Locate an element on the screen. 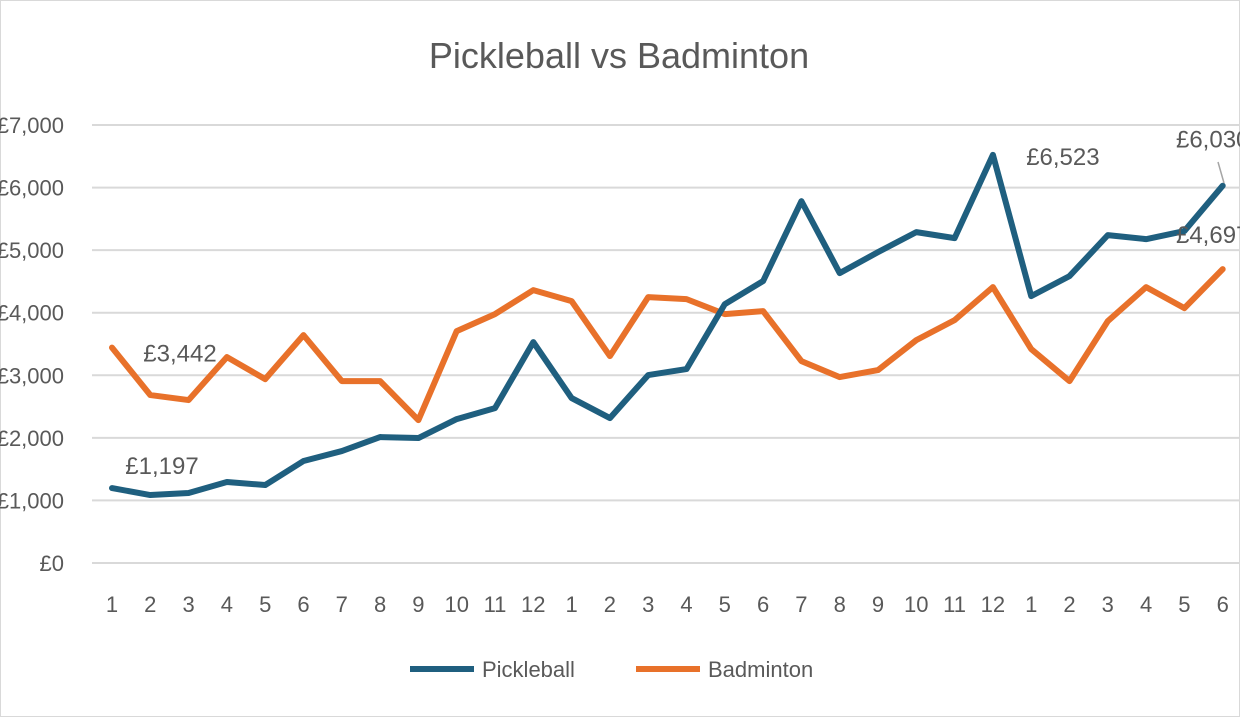 Image resolution: width=1240 pixels, height=720 pixels. y-tick-label: £3,000 is located at coordinates (32, 375).